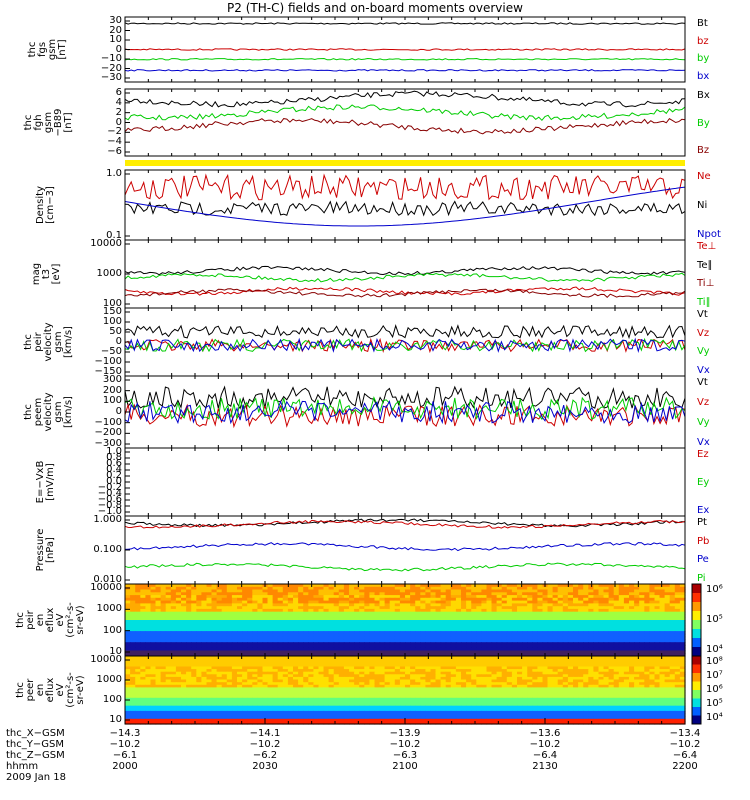 This screenshot has width=750, height=800. Describe the element at coordinates (405, 766) in the screenshot. I see `footer-value: 2100` at that location.